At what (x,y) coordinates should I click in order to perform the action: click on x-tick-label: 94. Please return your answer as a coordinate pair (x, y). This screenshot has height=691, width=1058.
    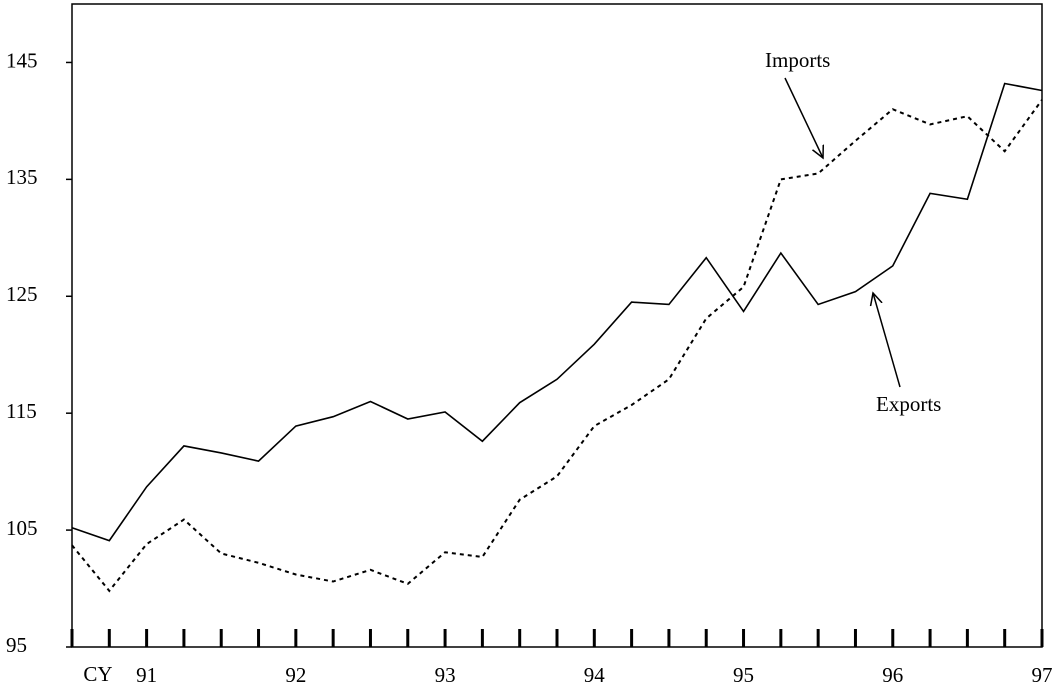
    Looking at the image, I should click on (595, 675).